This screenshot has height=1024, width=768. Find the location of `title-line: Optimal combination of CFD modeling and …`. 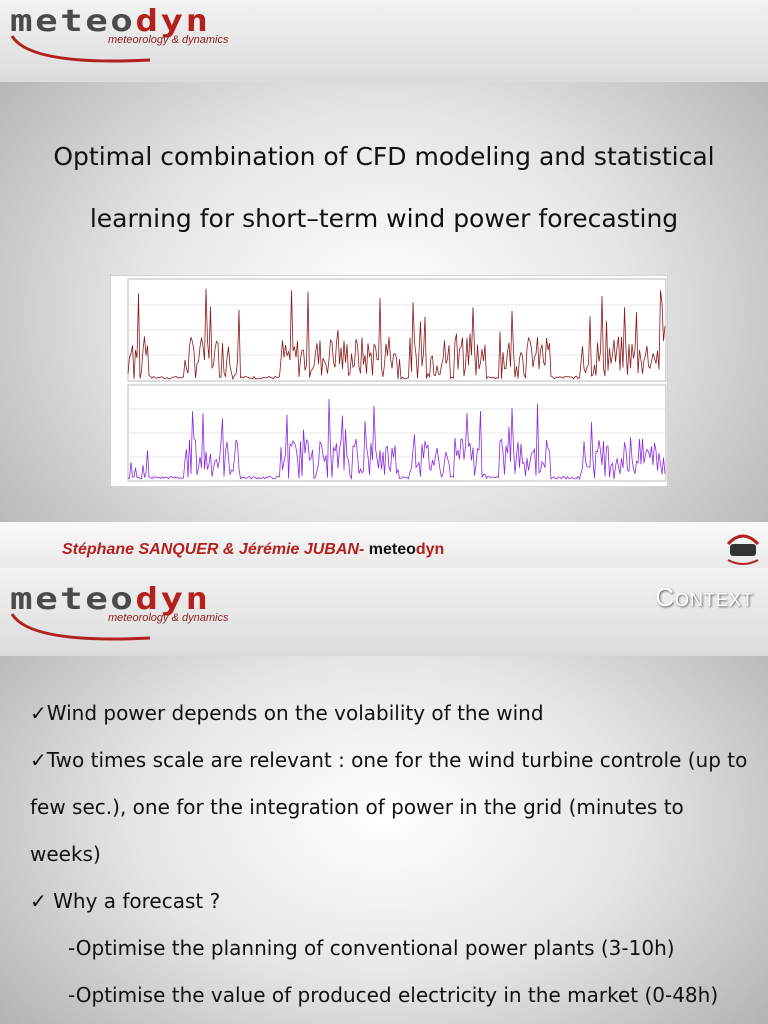

title-line: Optimal combination of CFD modeling and … is located at coordinates (384, 156).